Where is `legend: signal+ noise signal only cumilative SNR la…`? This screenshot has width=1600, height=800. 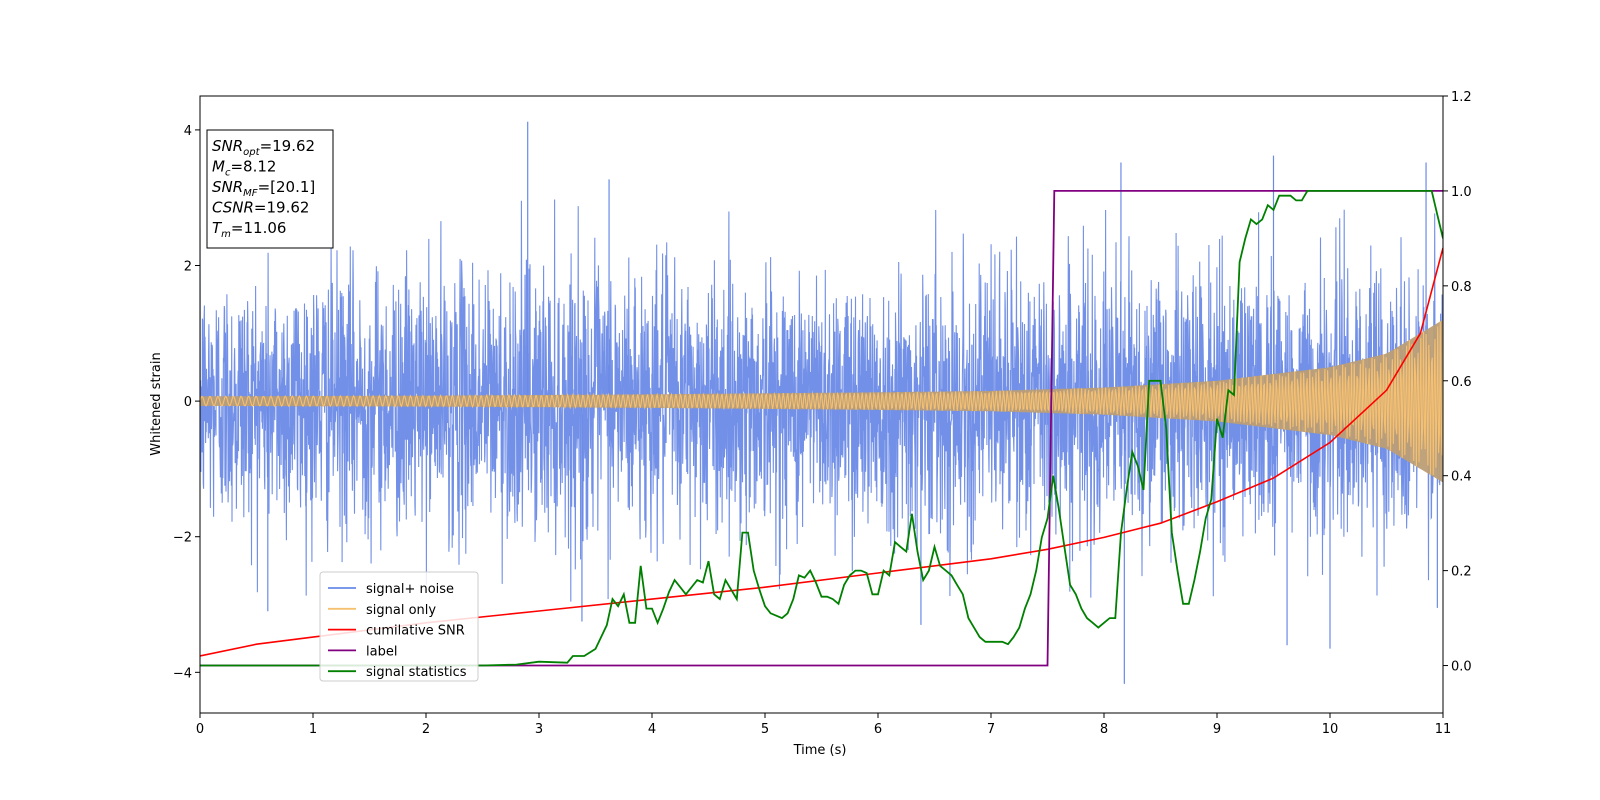
legend: signal+ noise signal only cumilative SNR la… is located at coordinates (399, 626).